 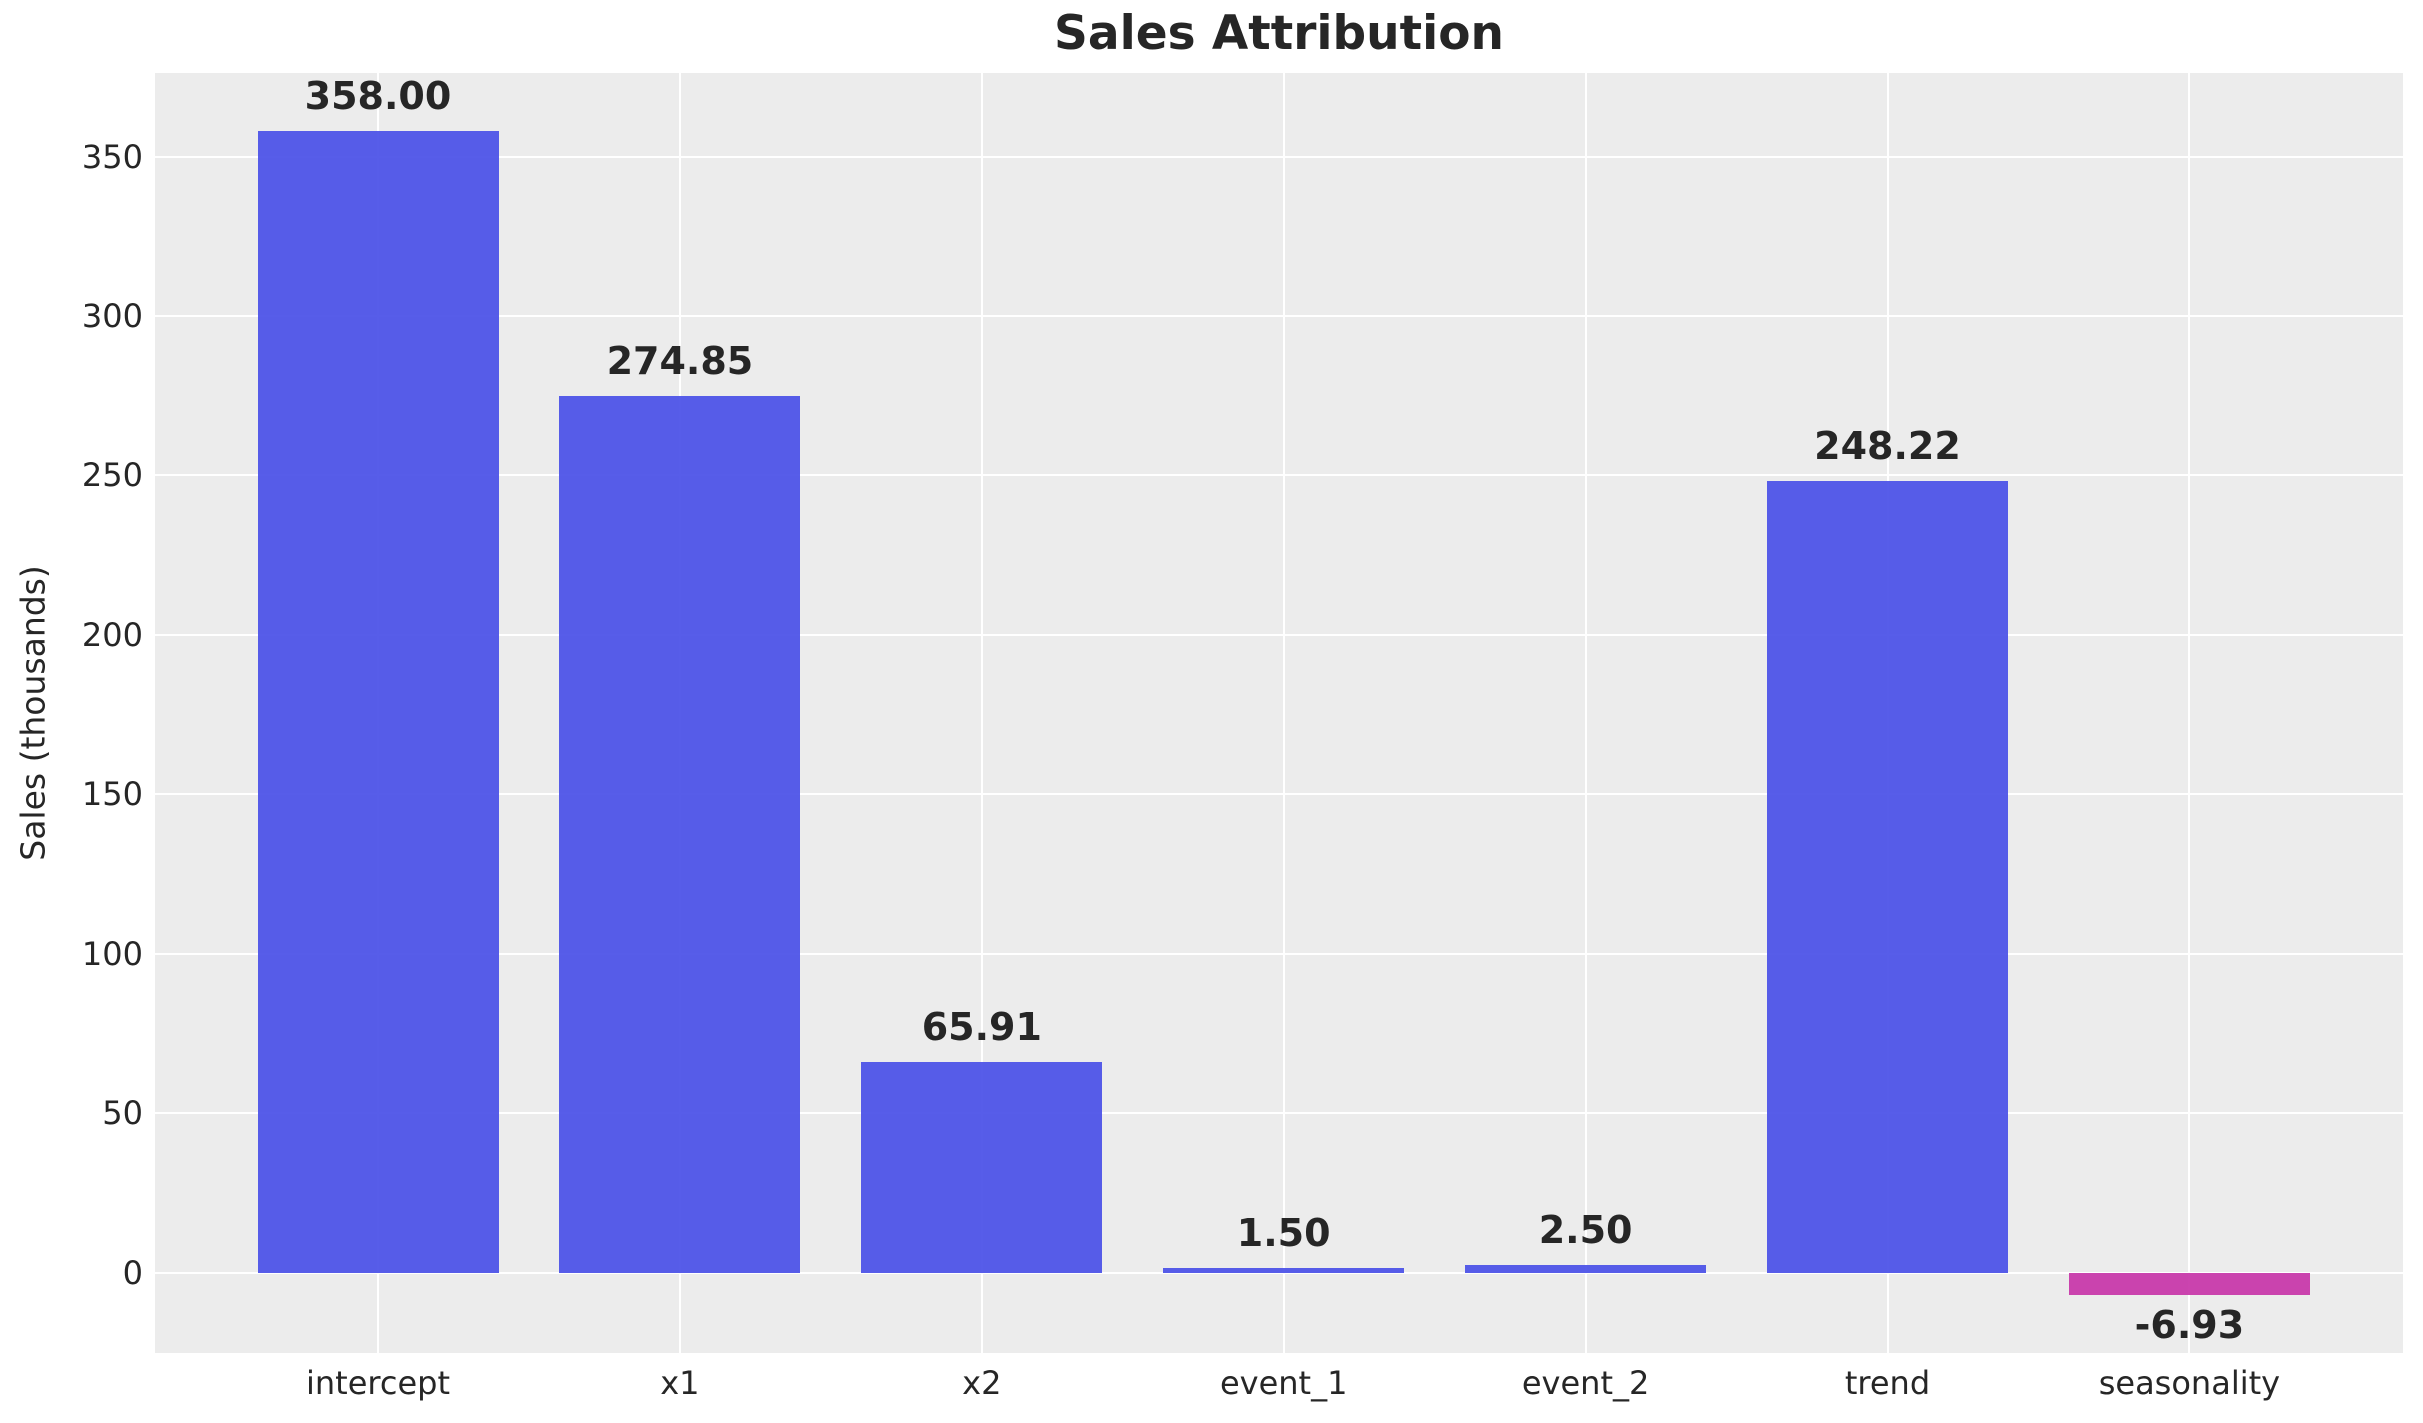 I want to click on bar-value-label: 1.50, so click(x=1283, y=1232).